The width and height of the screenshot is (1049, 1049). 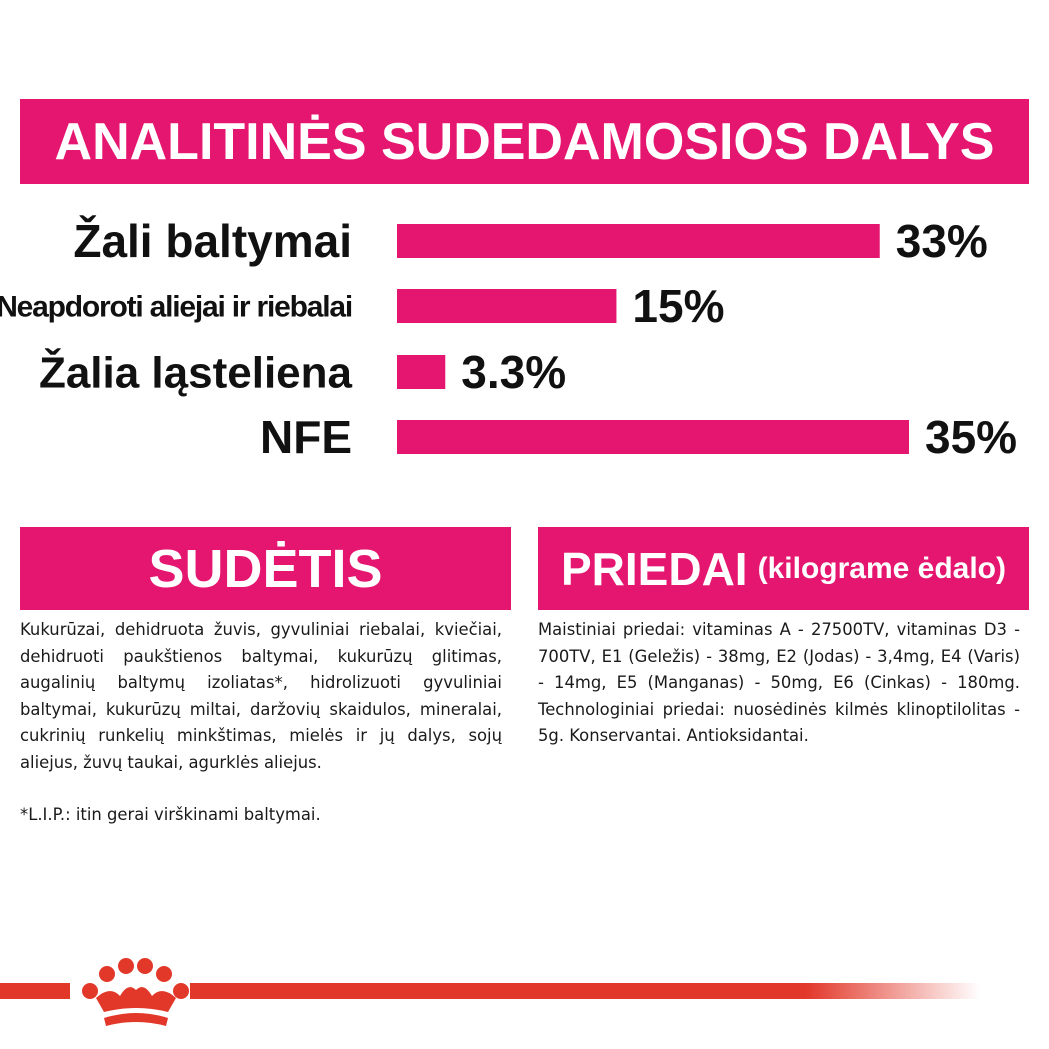 What do you see at coordinates (513, 372) in the screenshot?
I see `value-label: 3.3%` at bounding box center [513, 372].